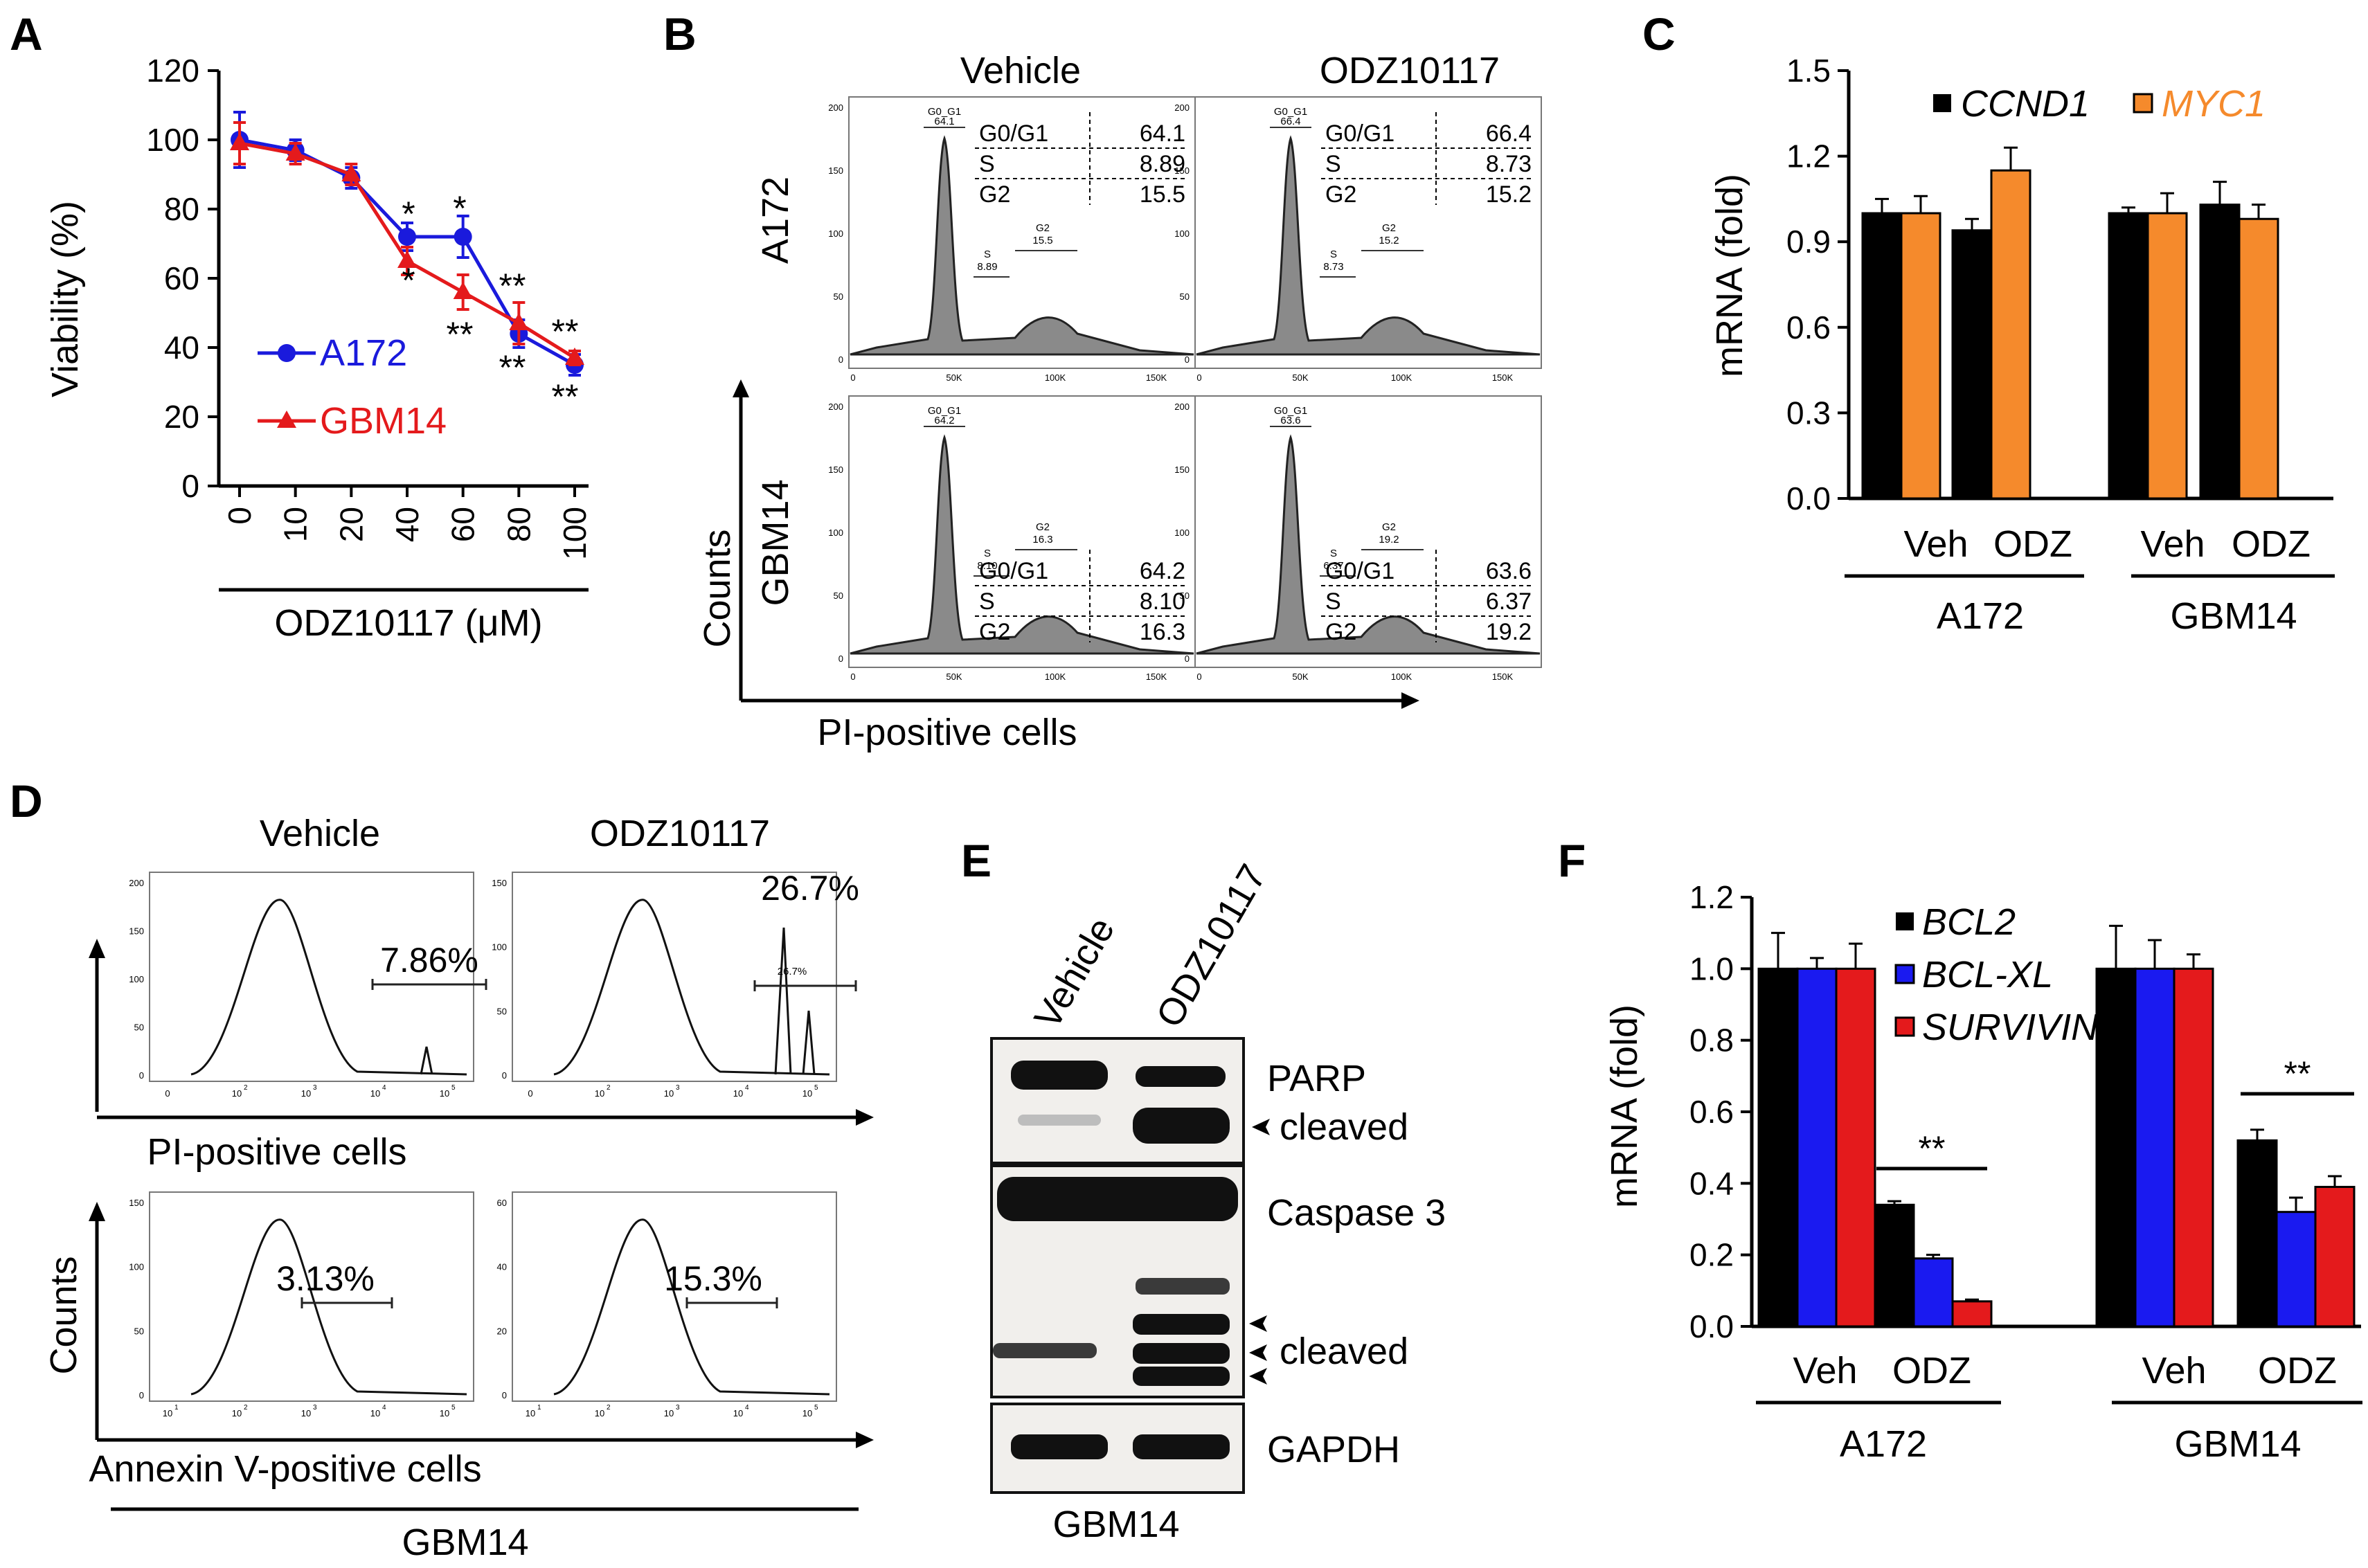 The image size is (2368, 1568). What do you see at coordinates (97, 1211) in the screenshot?
I see `panel-d-bottom-y-arrowhead` at bounding box center [97, 1211].